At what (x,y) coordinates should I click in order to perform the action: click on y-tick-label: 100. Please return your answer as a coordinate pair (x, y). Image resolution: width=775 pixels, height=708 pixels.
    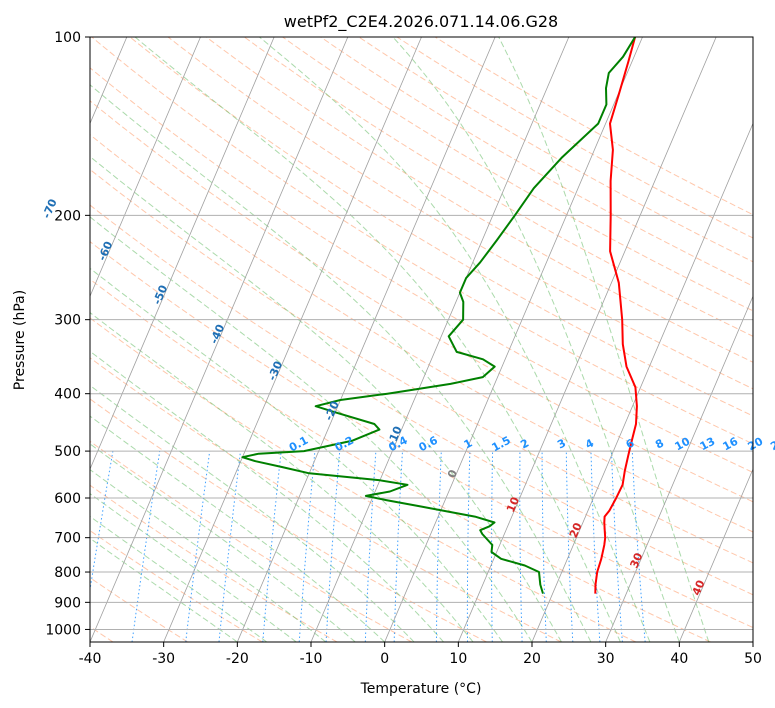
    Looking at the image, I should click on (67, 38).